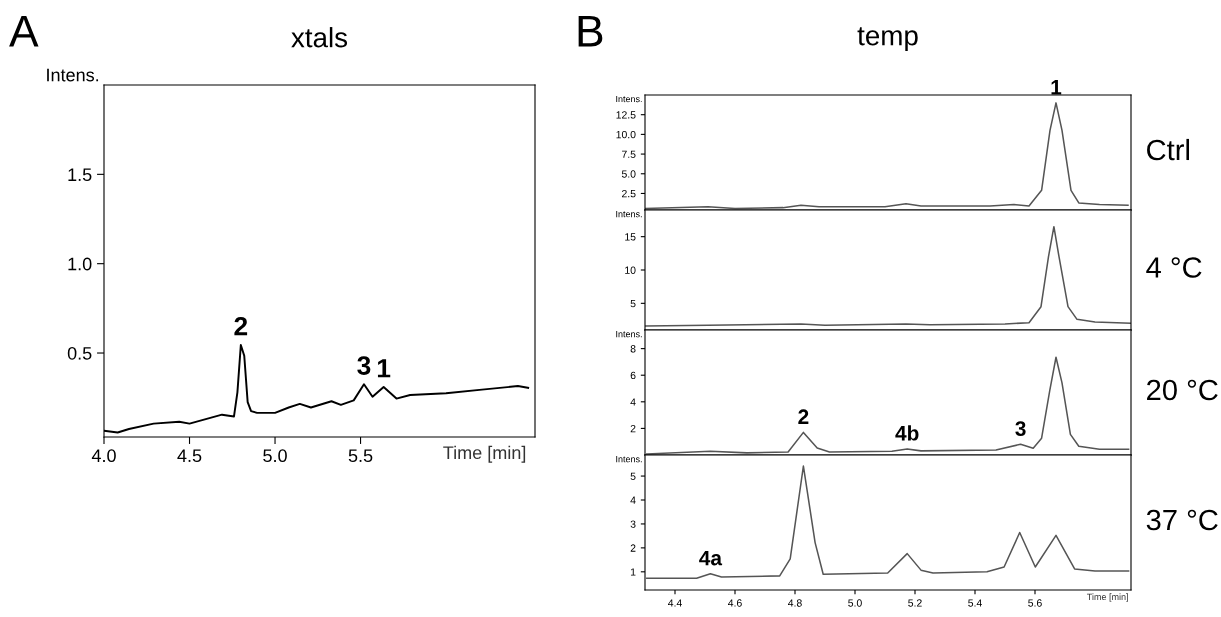  I want to click on x-tick-label: 5.5, so click(360, 456).